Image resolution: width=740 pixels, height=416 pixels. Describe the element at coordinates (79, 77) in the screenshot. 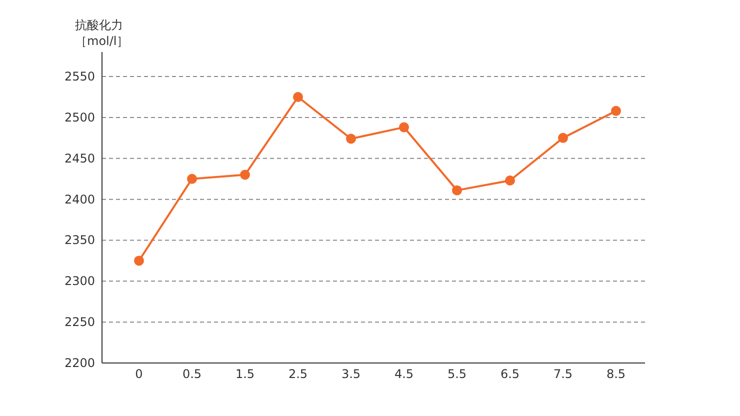

I see `y-tick-label: 2550` at that location.